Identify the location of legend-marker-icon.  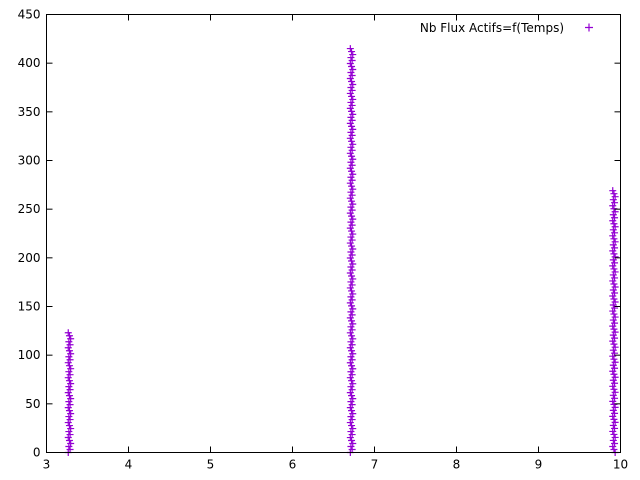
(589, 27).